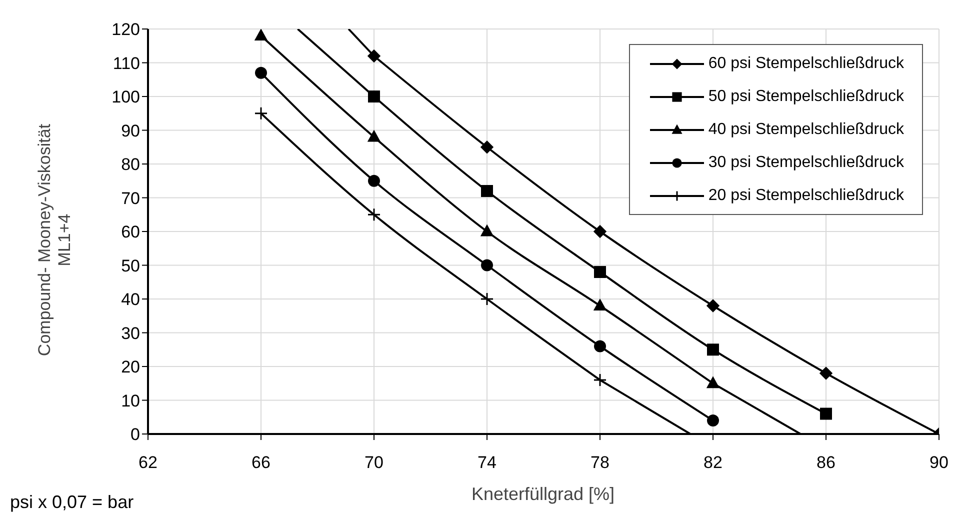 The width and height of the screenshot is (959, 524). I want to click on y-tick-label: 20, so click(130, 367).